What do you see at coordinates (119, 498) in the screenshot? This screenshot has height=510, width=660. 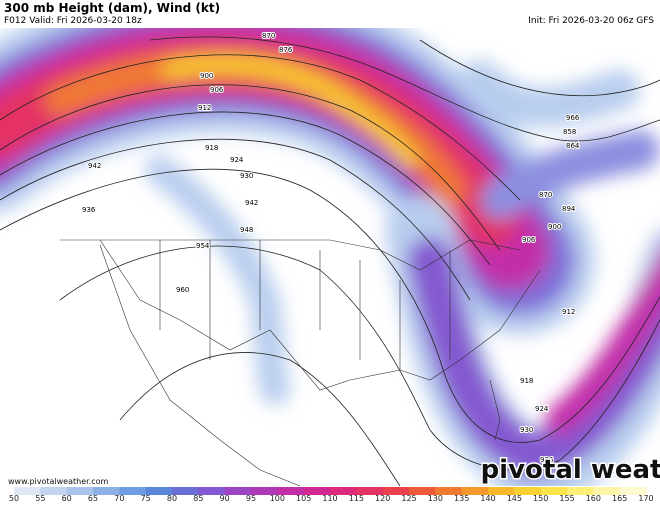 I see `colorbar-label: 70` at bounding box center [119, 498].